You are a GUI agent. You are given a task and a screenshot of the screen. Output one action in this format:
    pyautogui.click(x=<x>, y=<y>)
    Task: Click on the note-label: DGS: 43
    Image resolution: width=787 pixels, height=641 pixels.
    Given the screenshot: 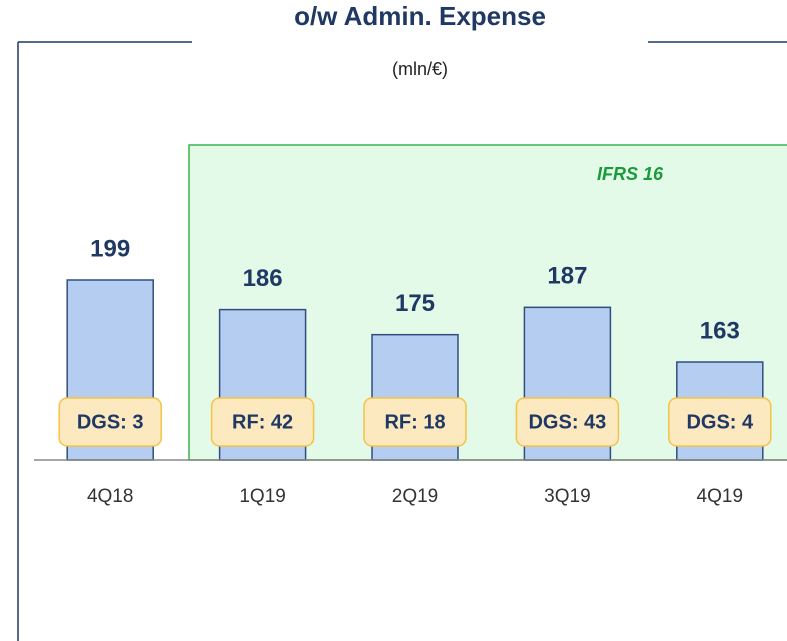 What is the action you would take?
    pyautogui.click(x=567, y=422)
    